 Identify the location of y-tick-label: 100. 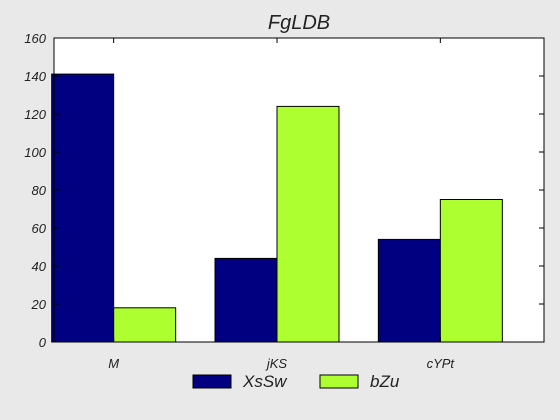
(35, 152).